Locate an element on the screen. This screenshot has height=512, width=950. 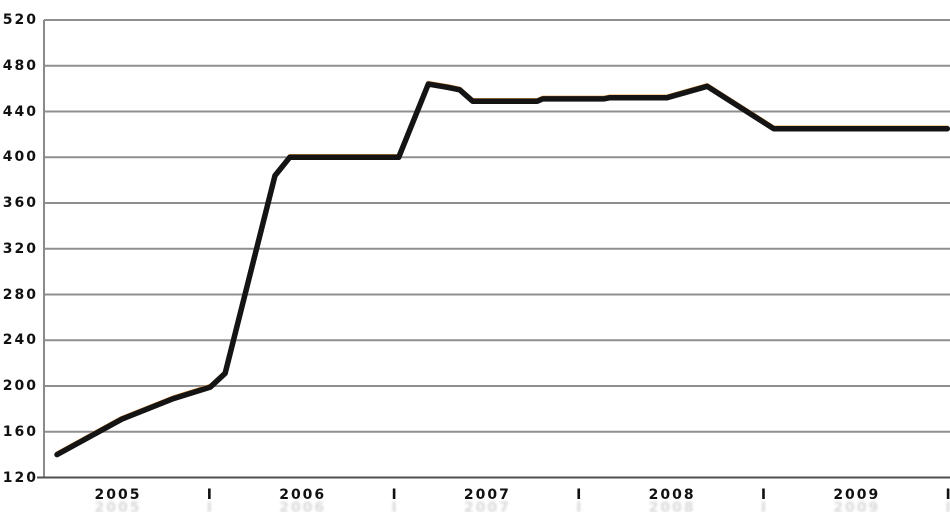
x-axis-tick-label-5: I is located at coordinates (580, 495).